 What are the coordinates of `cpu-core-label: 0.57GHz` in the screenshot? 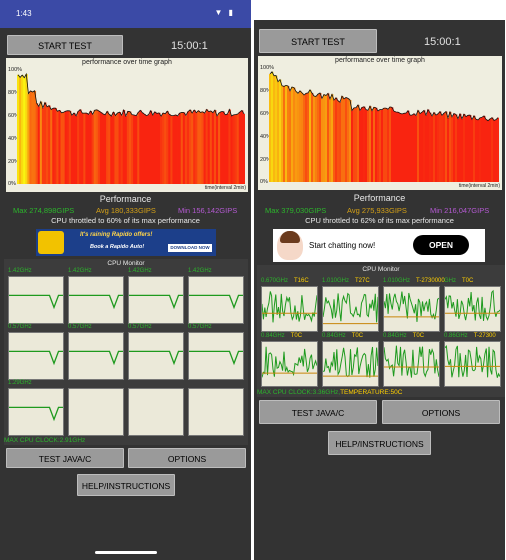 It's located at (200, 327).